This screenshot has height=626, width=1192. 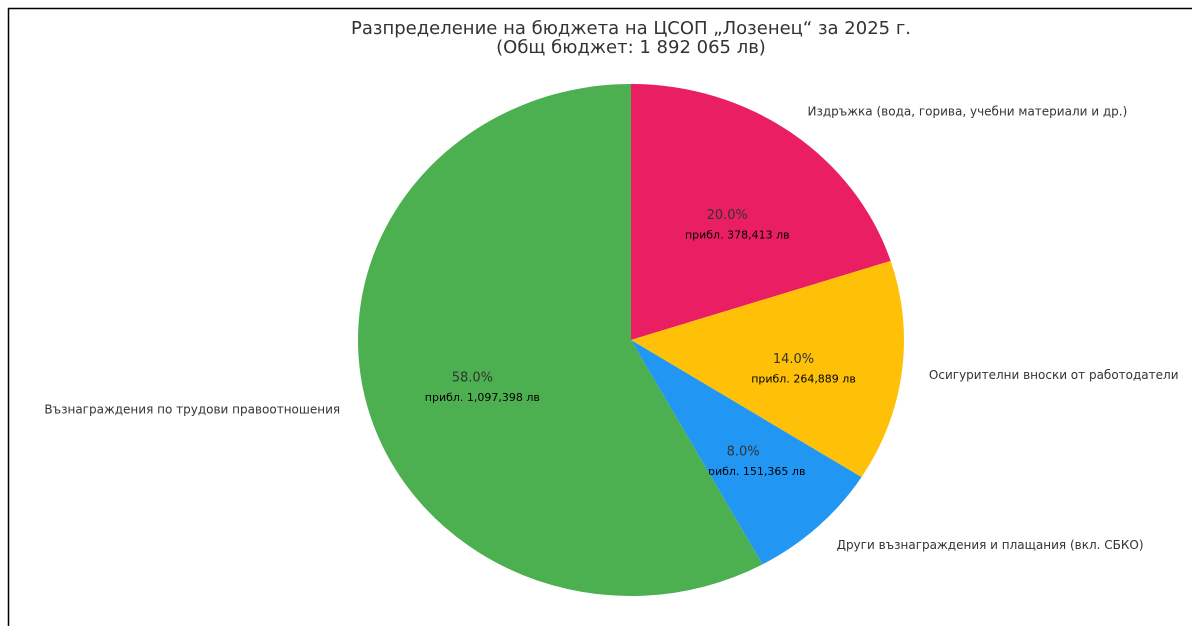 I want to click on amount-label: прибл. 264,889 лв, so click(x=803, y=378).